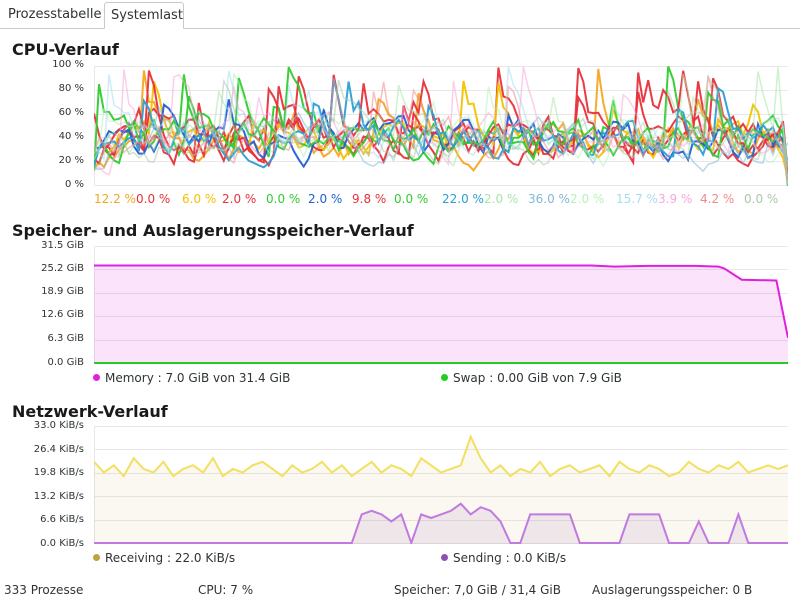 The height and width of the screenshot is (600, 800). I want to click on network-section-title: Netzwerk-Verlauf, so click(90, 411).